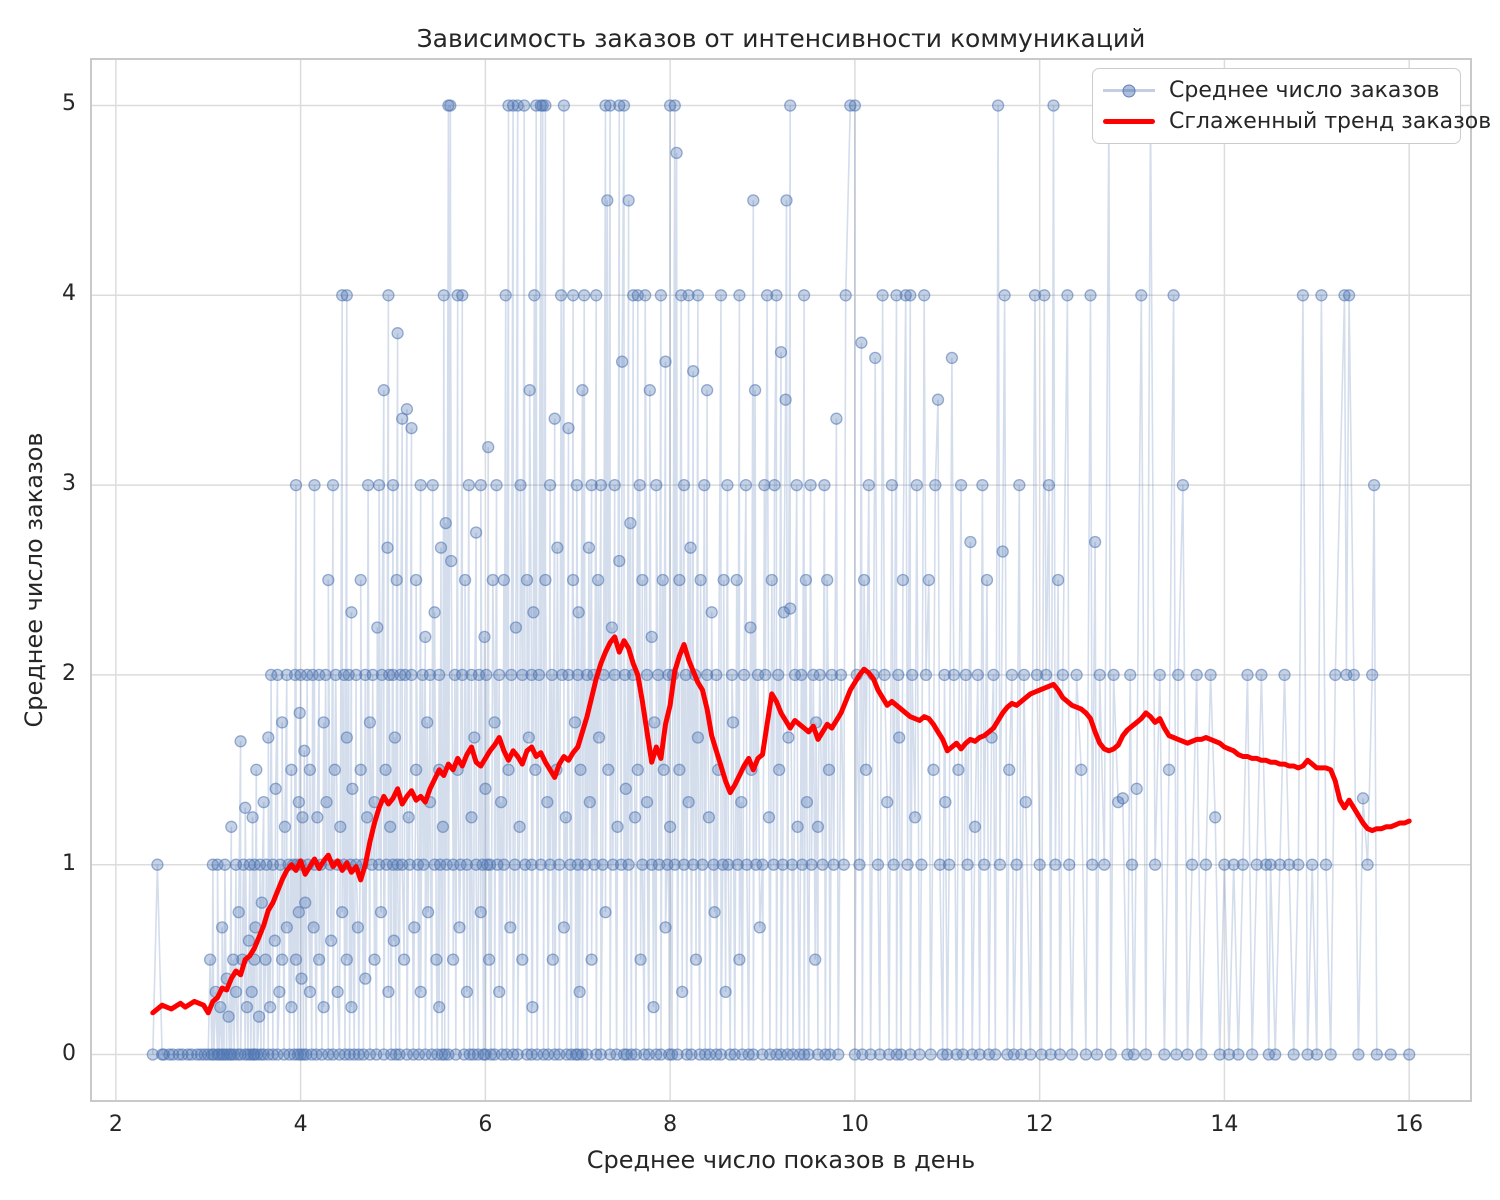 The height and width of the screenshot is (1200, 1500). I want to click on y-tick-label: 4, so click(69, 294).